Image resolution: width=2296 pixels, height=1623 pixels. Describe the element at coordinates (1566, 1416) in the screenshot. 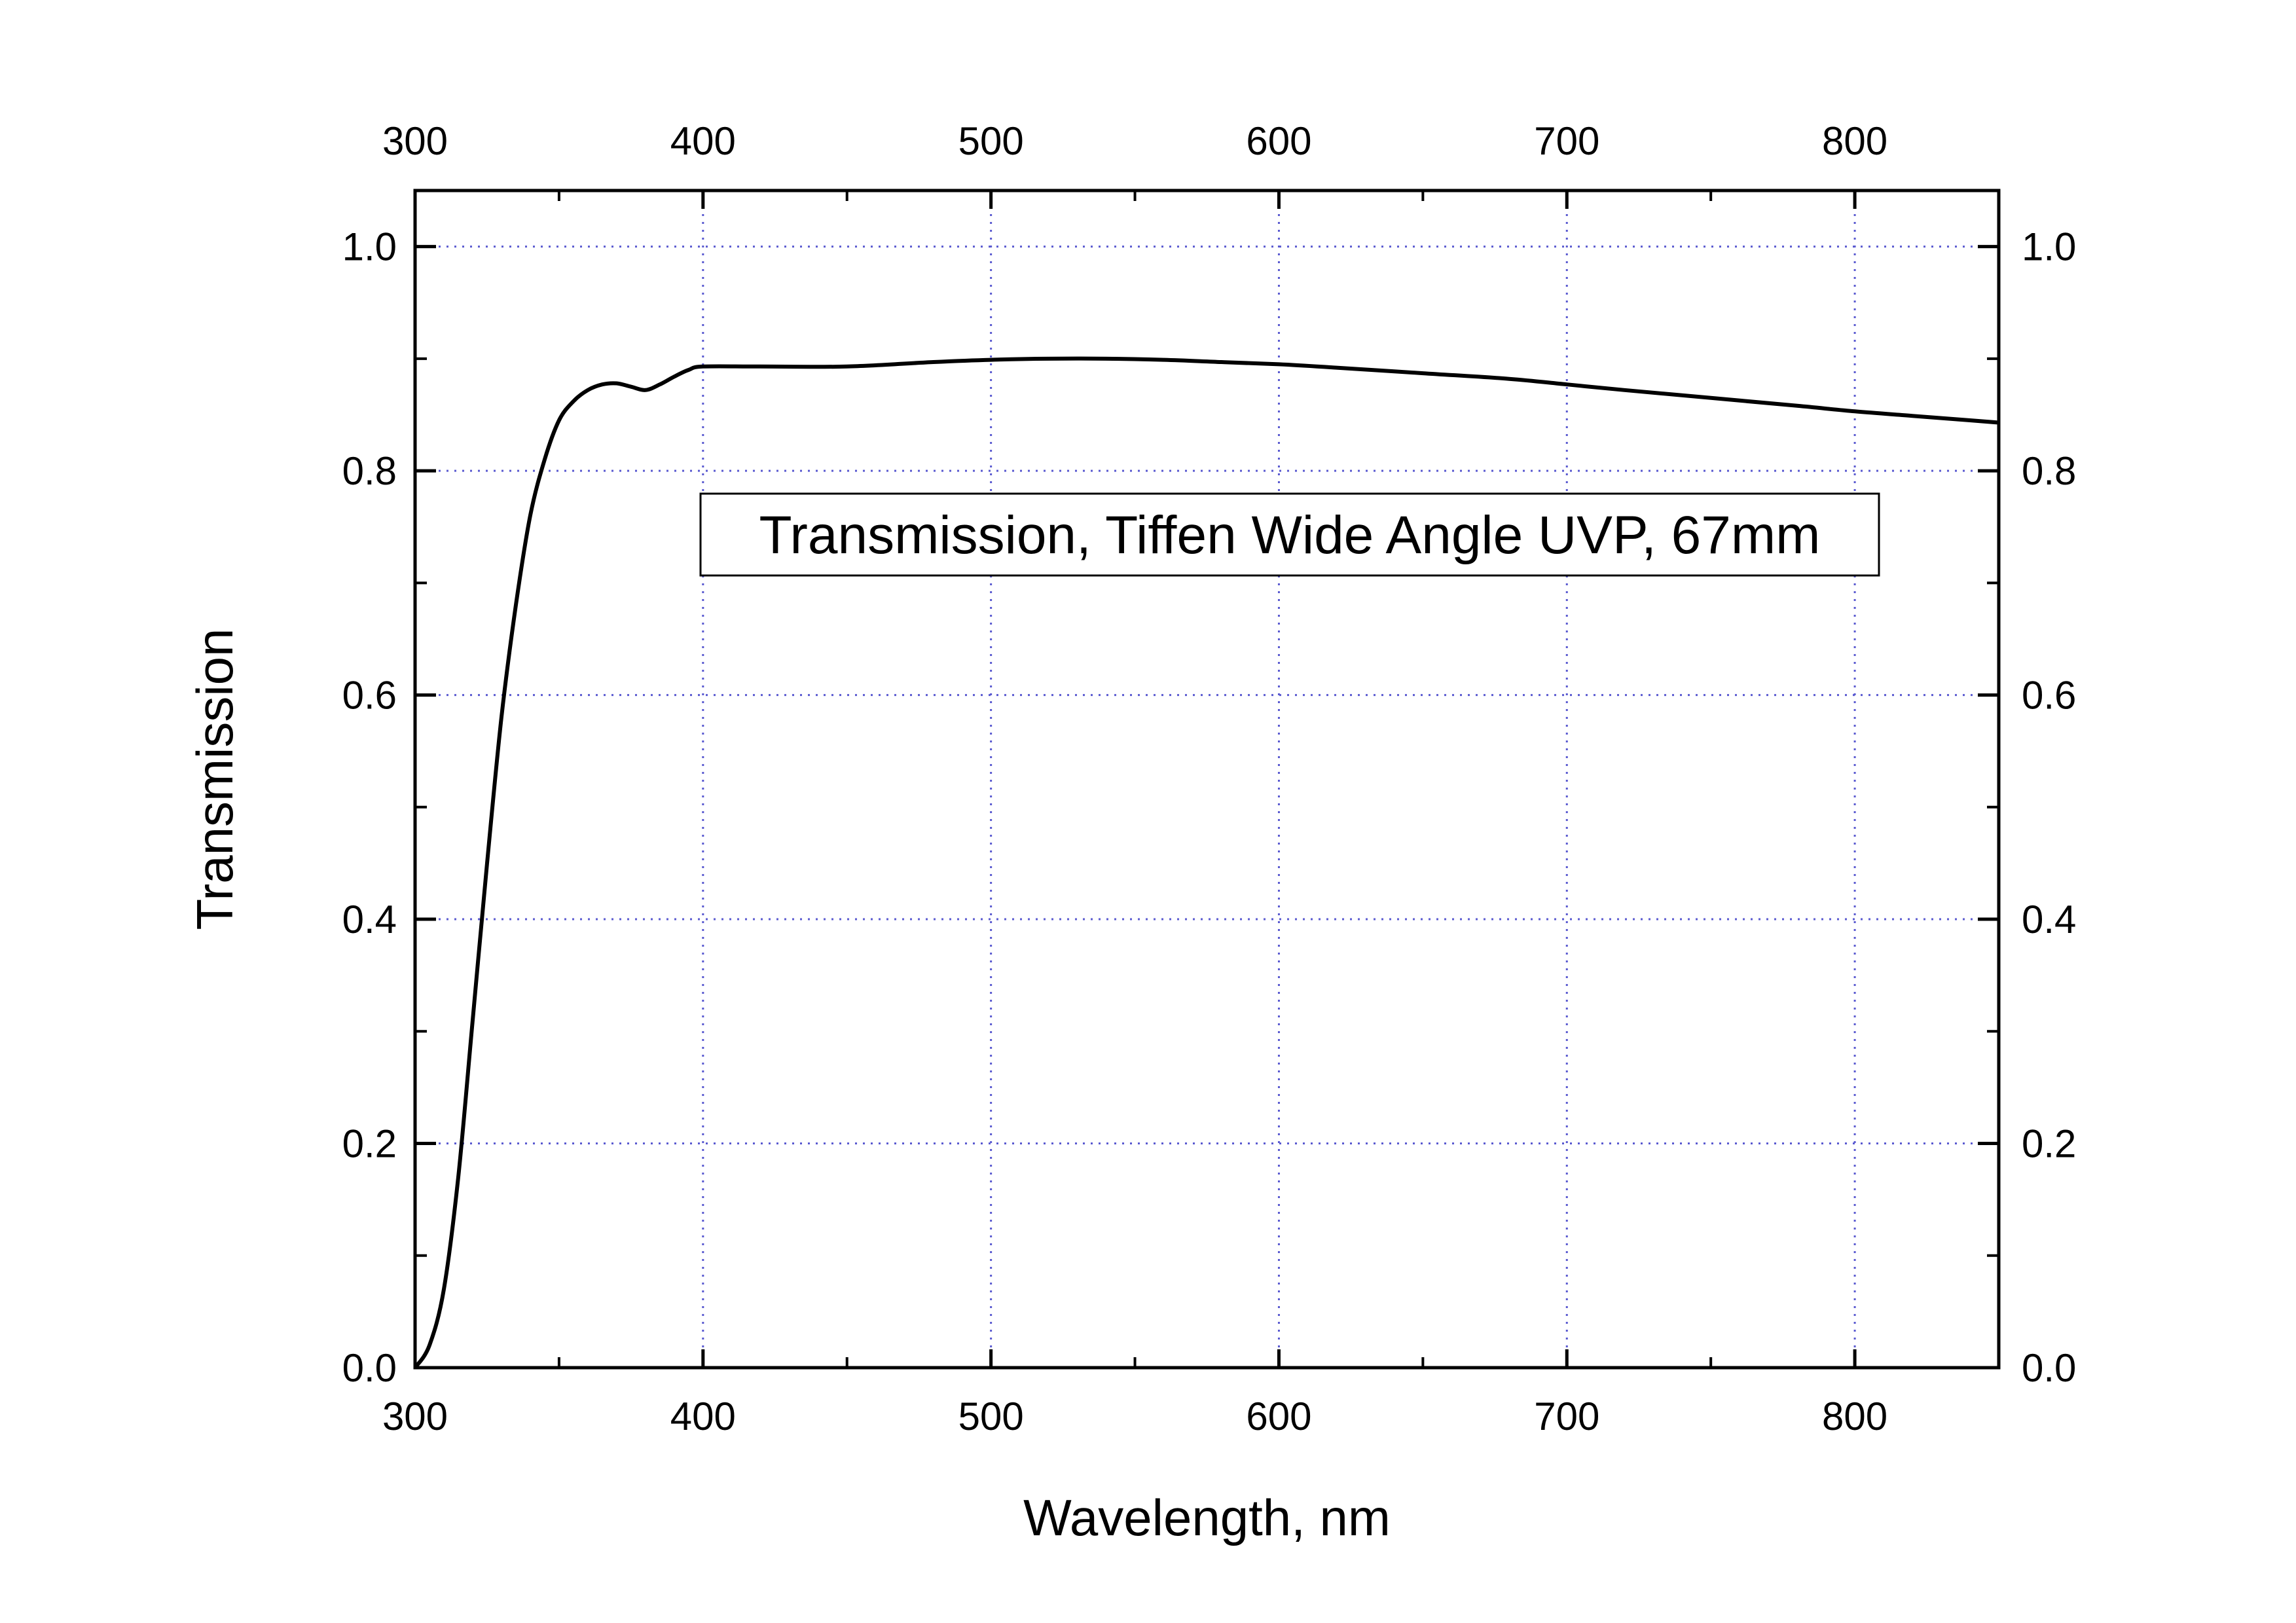

I see `x-tick-label-bottom: 700` at that location.